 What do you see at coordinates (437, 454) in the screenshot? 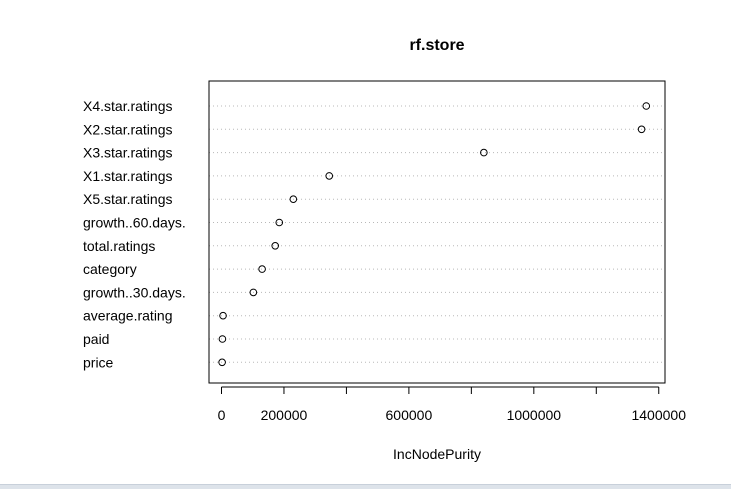
I see `x-axis-title: IncNodePurity` at bounding box center [437, 454].